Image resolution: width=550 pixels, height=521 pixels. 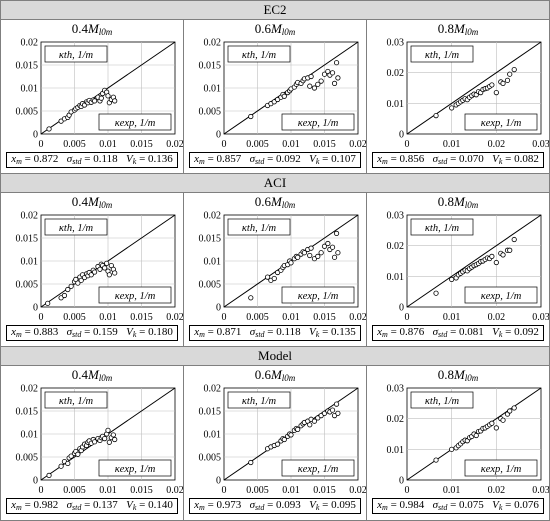 I want to click on stat-std-value: = 0.070, so click(x=465, y=158).